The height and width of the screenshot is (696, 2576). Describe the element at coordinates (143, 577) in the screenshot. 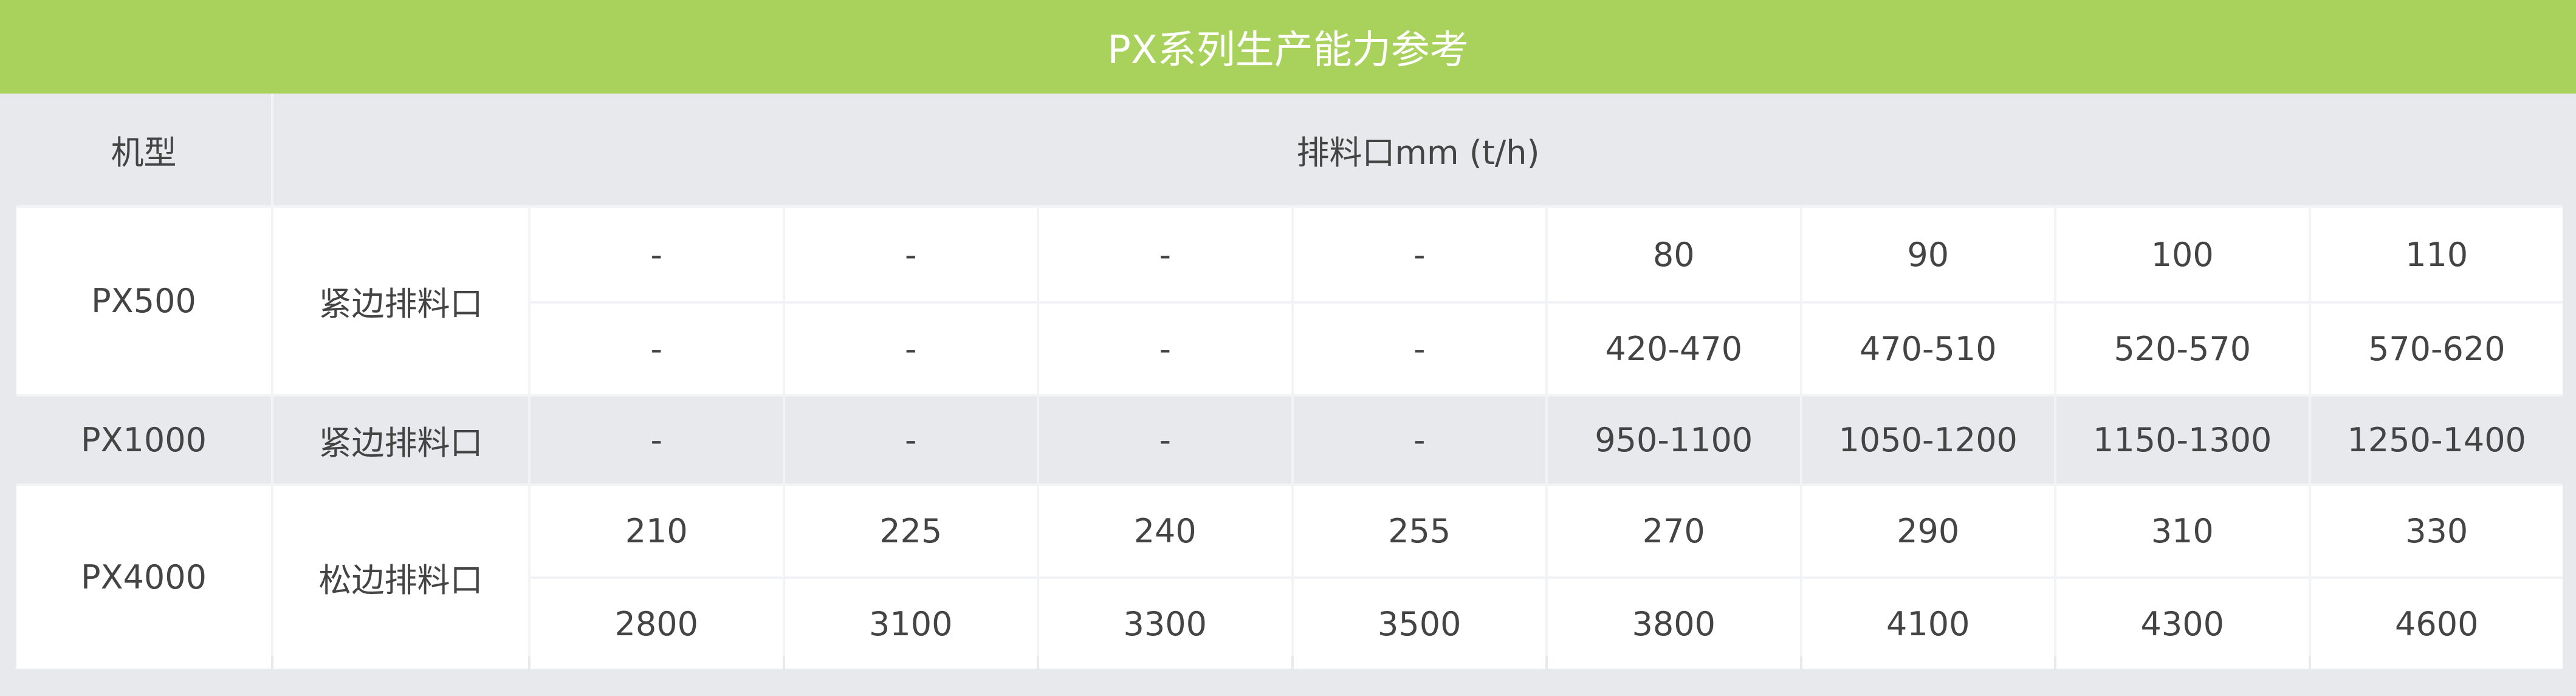

I see `model-cell: PX4000` at that location.